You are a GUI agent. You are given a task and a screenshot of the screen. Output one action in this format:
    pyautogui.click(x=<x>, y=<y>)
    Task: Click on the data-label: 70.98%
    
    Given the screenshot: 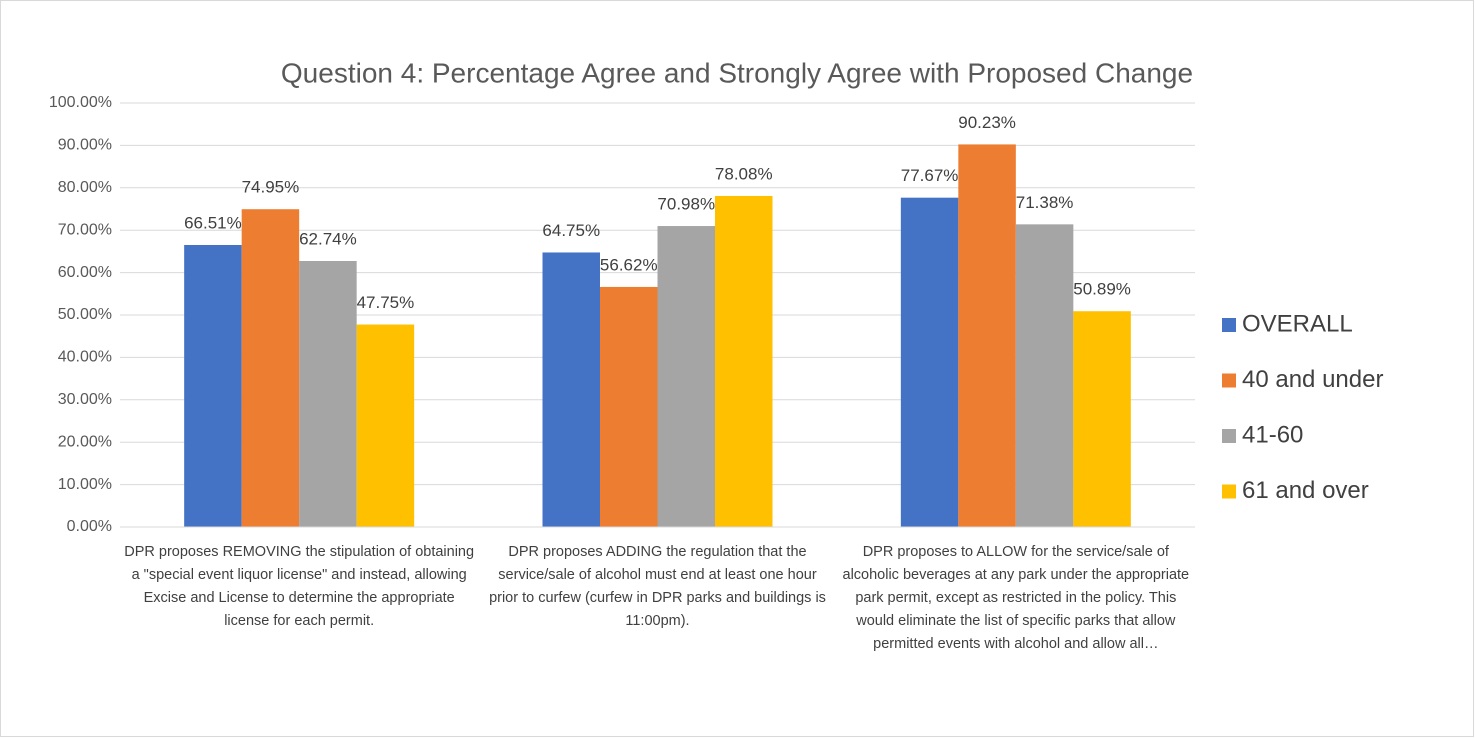 What is the action you would take?
    pyautogui.click(x=686, y=204)
    